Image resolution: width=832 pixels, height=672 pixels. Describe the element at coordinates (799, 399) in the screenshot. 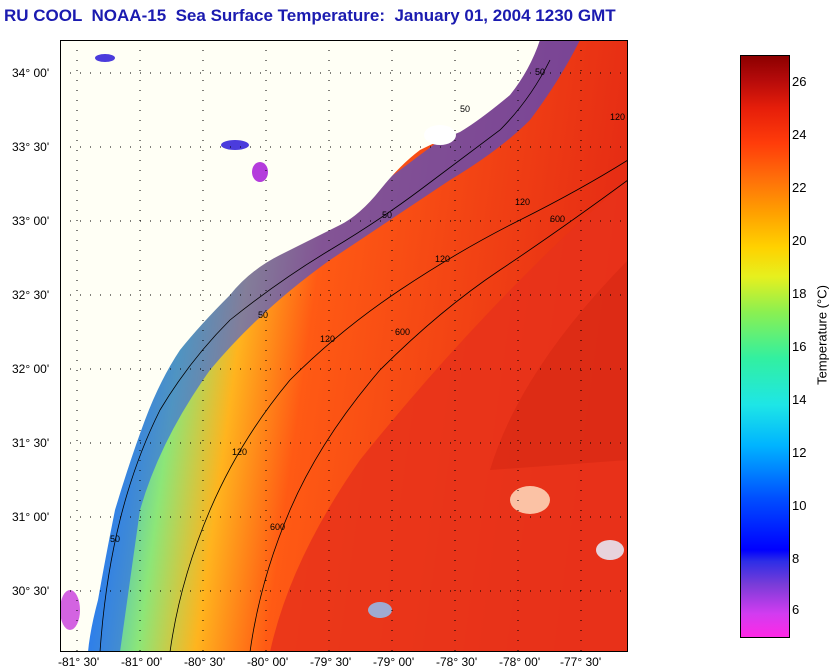

I see `colorbar-tick: 14` at that location.